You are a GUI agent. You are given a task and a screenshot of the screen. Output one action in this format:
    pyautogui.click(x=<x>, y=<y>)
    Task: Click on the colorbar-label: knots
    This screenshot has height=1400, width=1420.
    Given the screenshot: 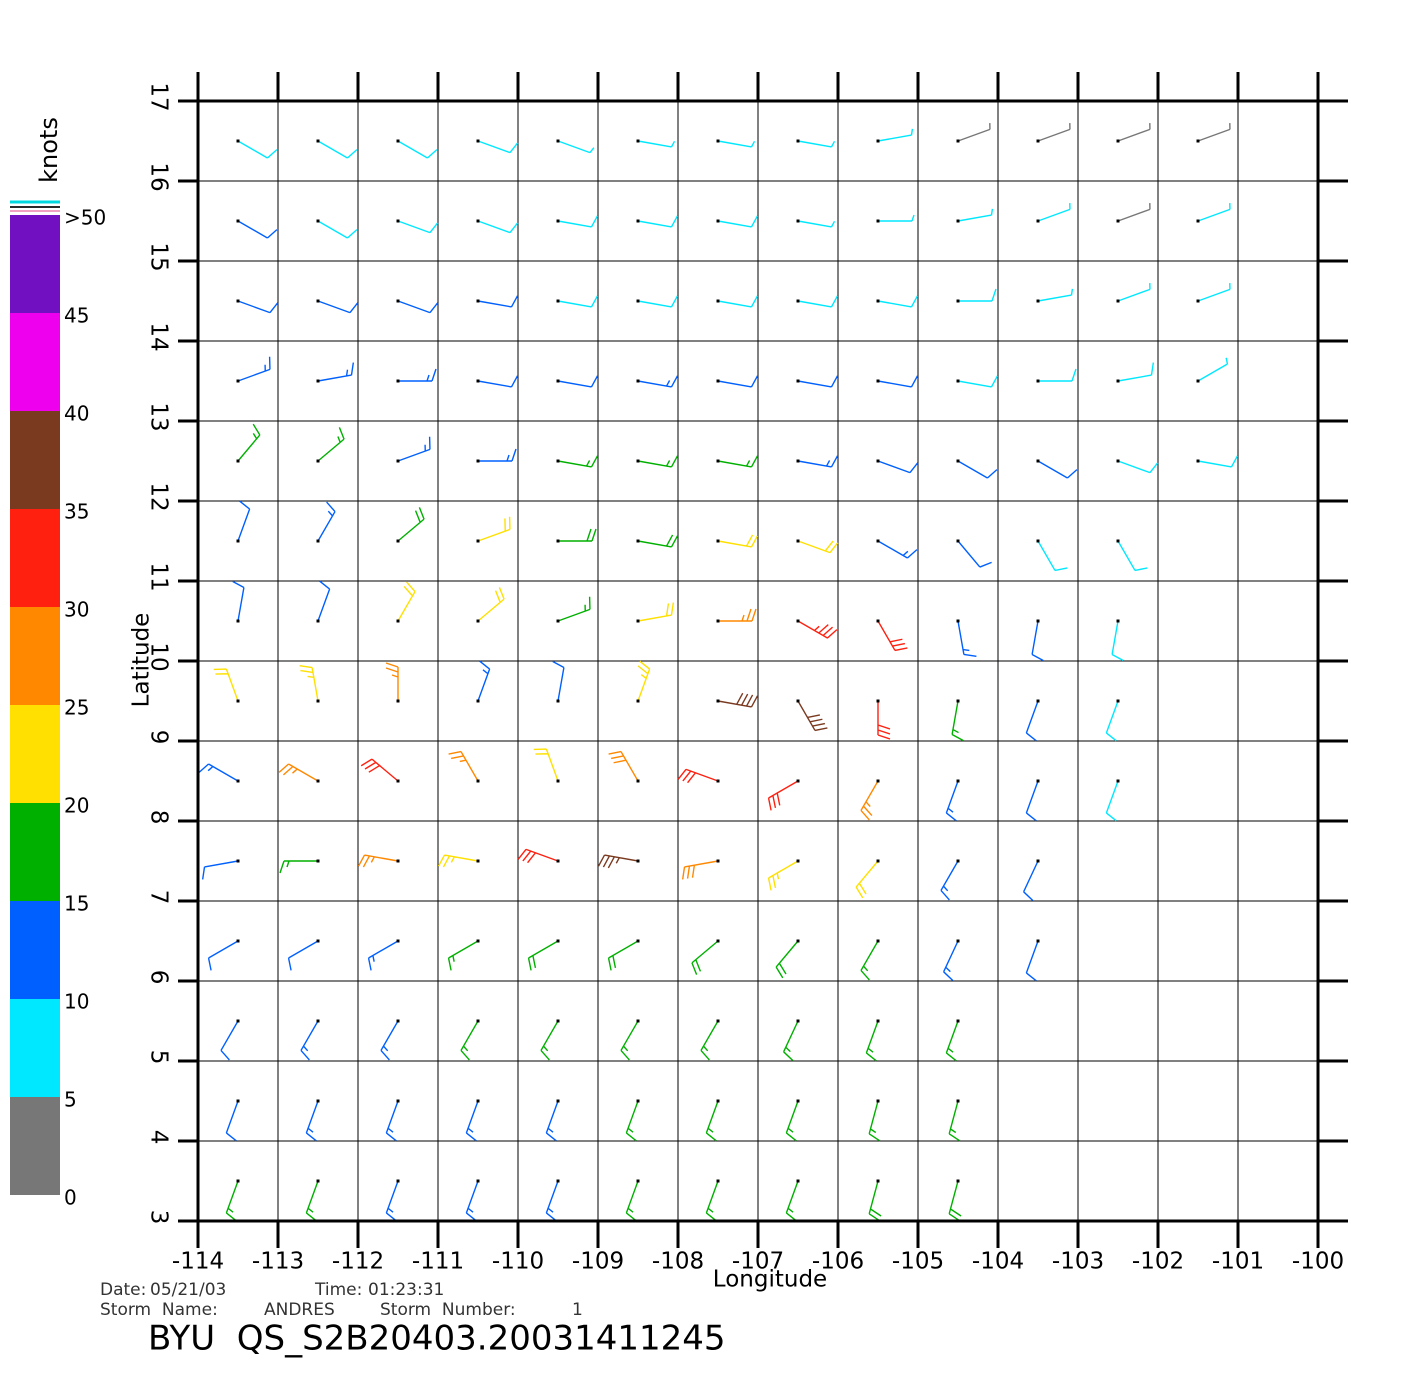 What is the action you would take?
    pyautogui.click(x=49, y=150)
    